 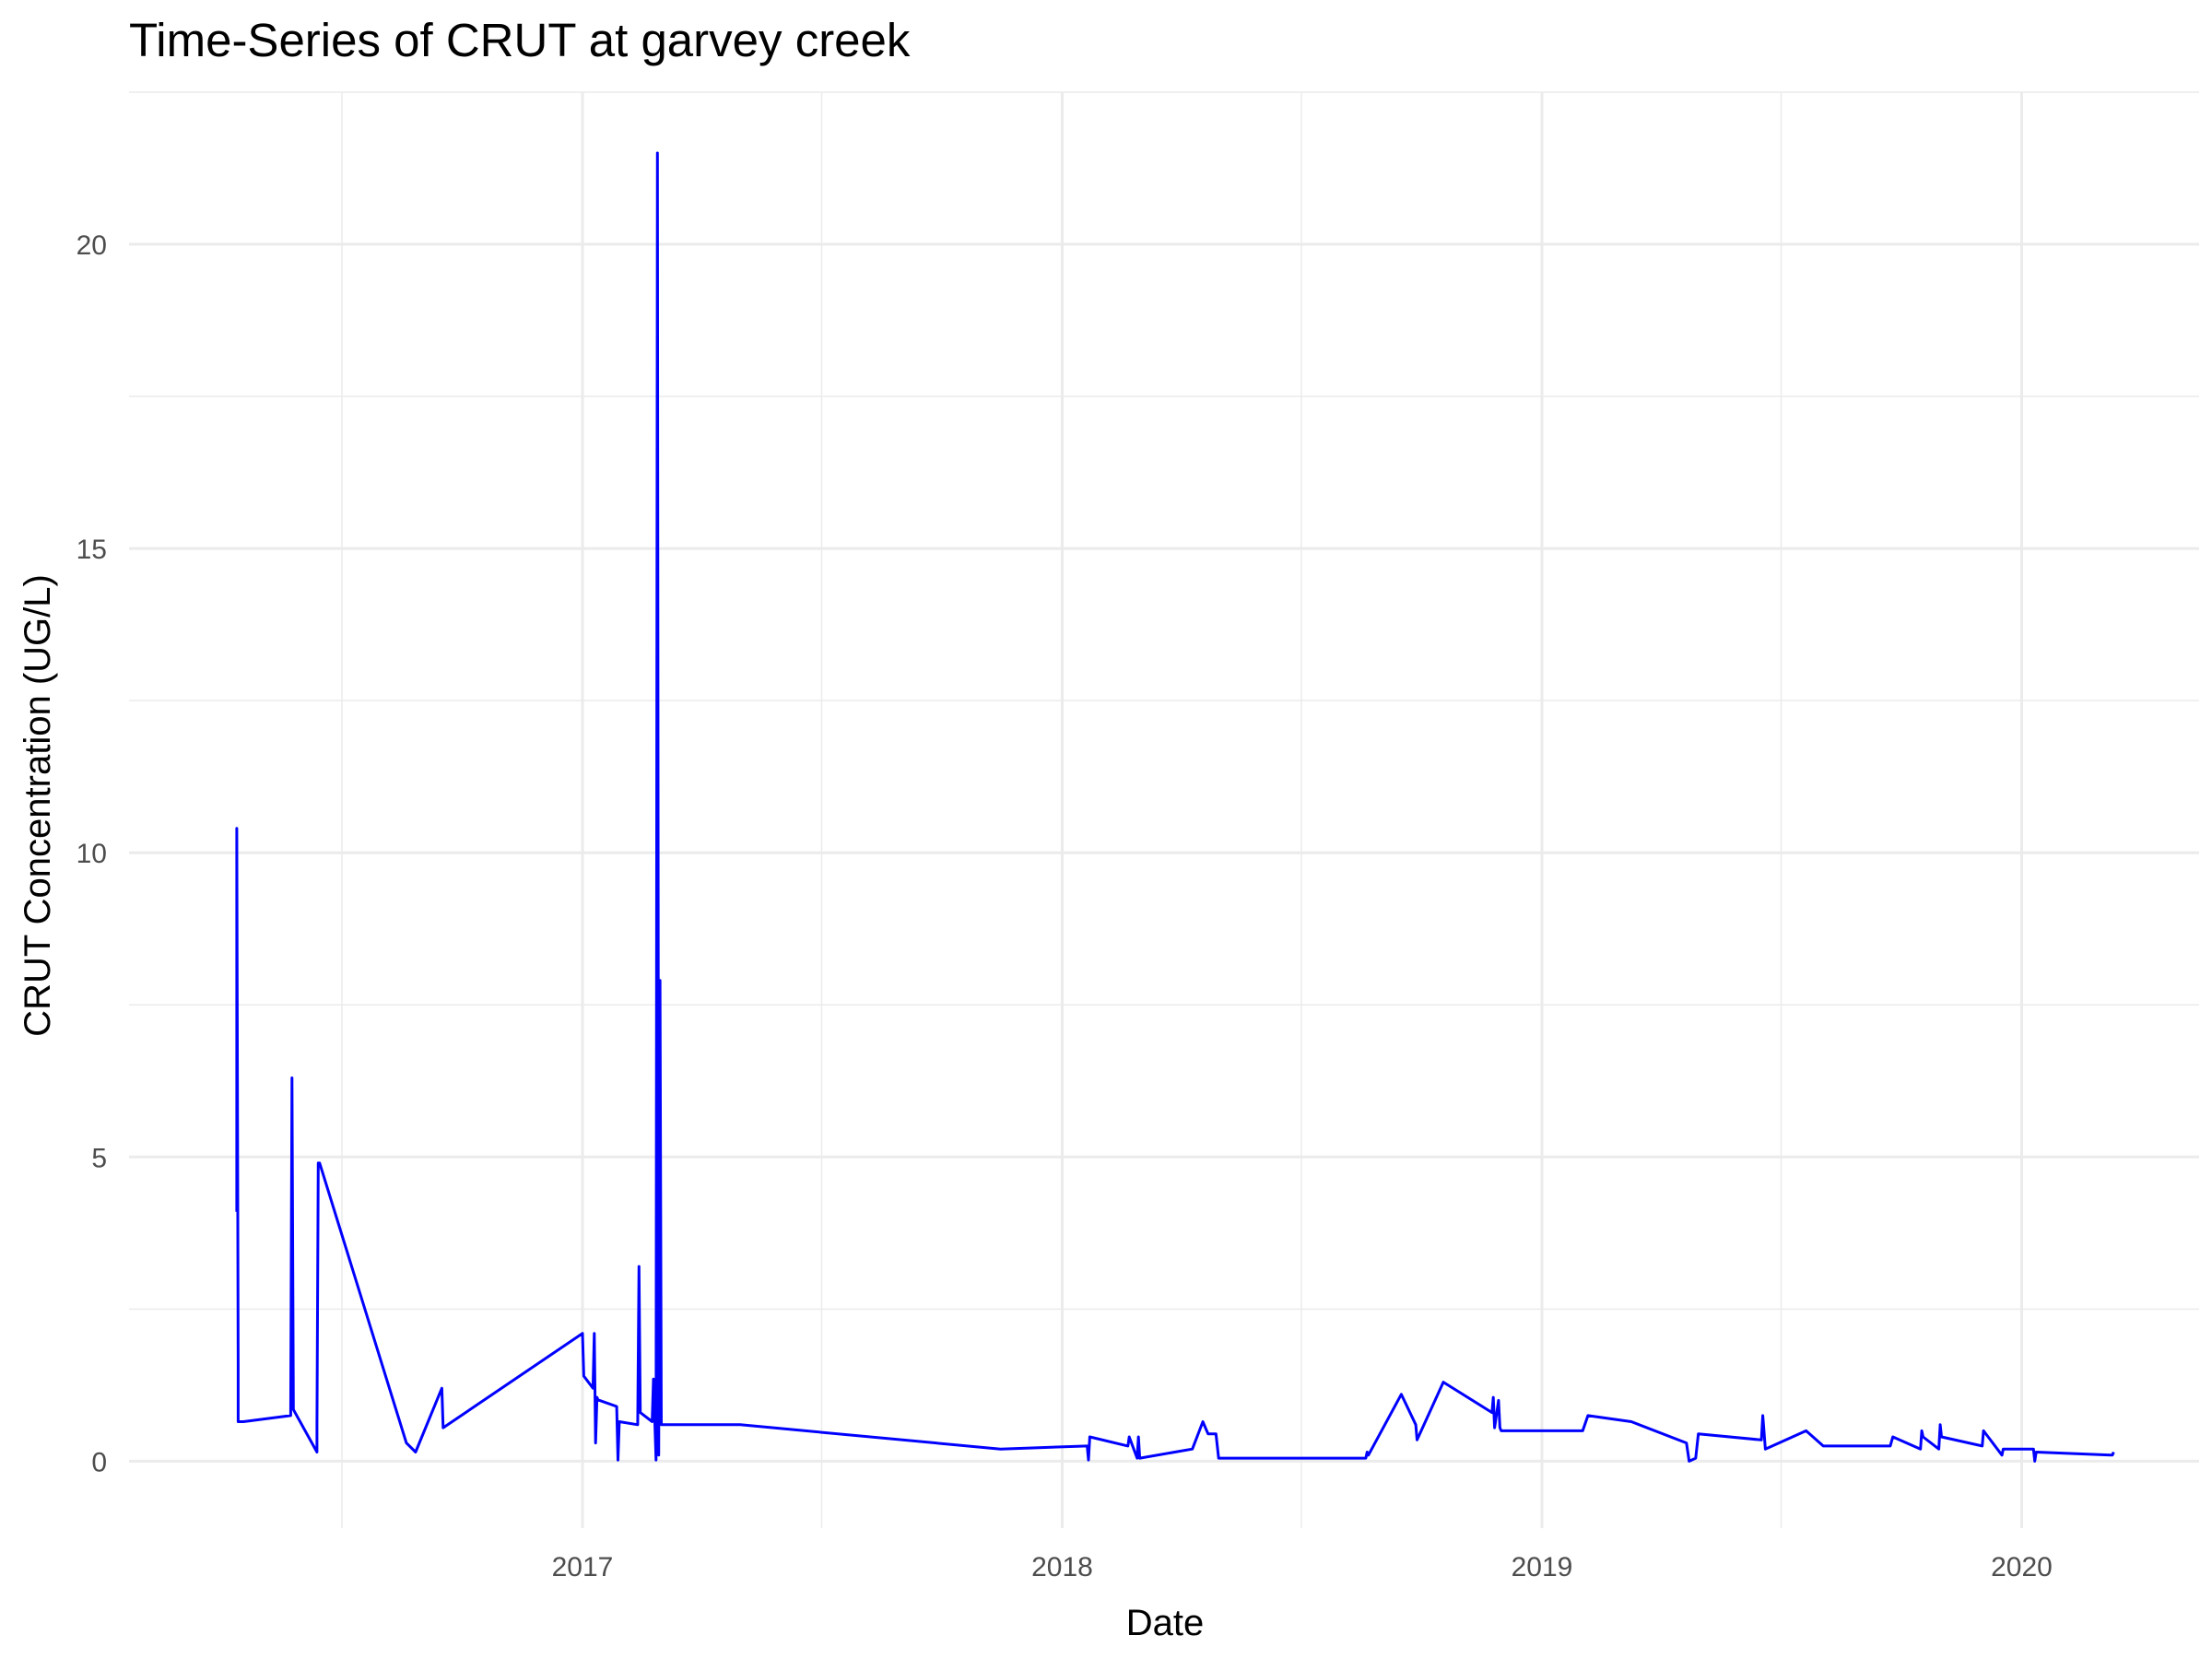 I want to click on x-tick-label: 2017, so click(x=583, y=1567).